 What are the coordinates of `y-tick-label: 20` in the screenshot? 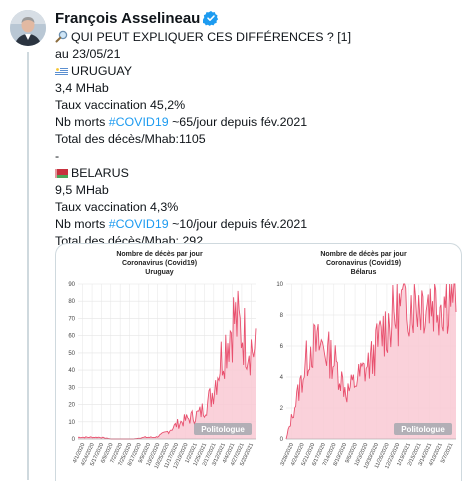 It's located at (71, 406).